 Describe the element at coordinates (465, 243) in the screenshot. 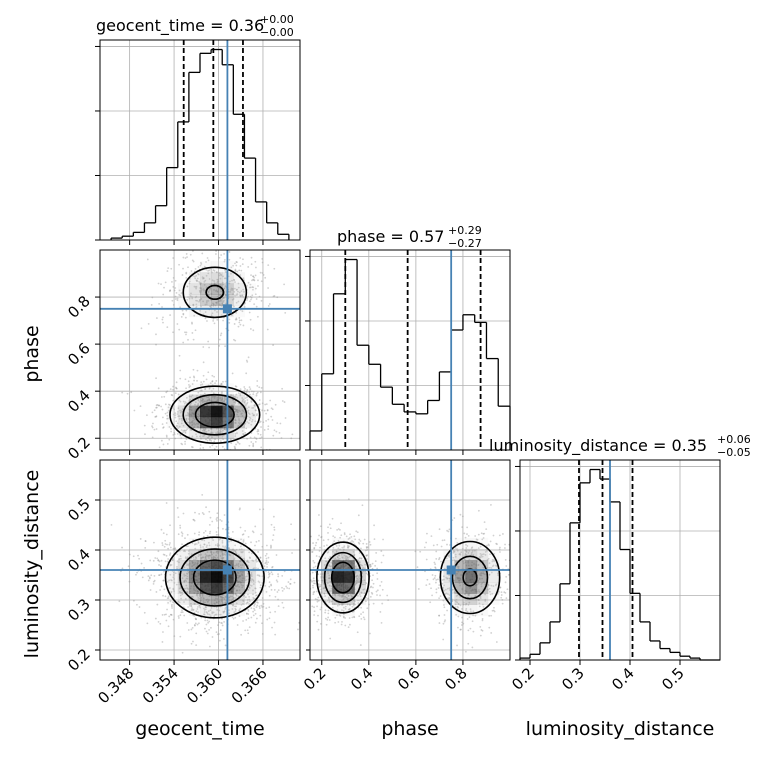

I see `title-phase-minus: −0.27` at that location.